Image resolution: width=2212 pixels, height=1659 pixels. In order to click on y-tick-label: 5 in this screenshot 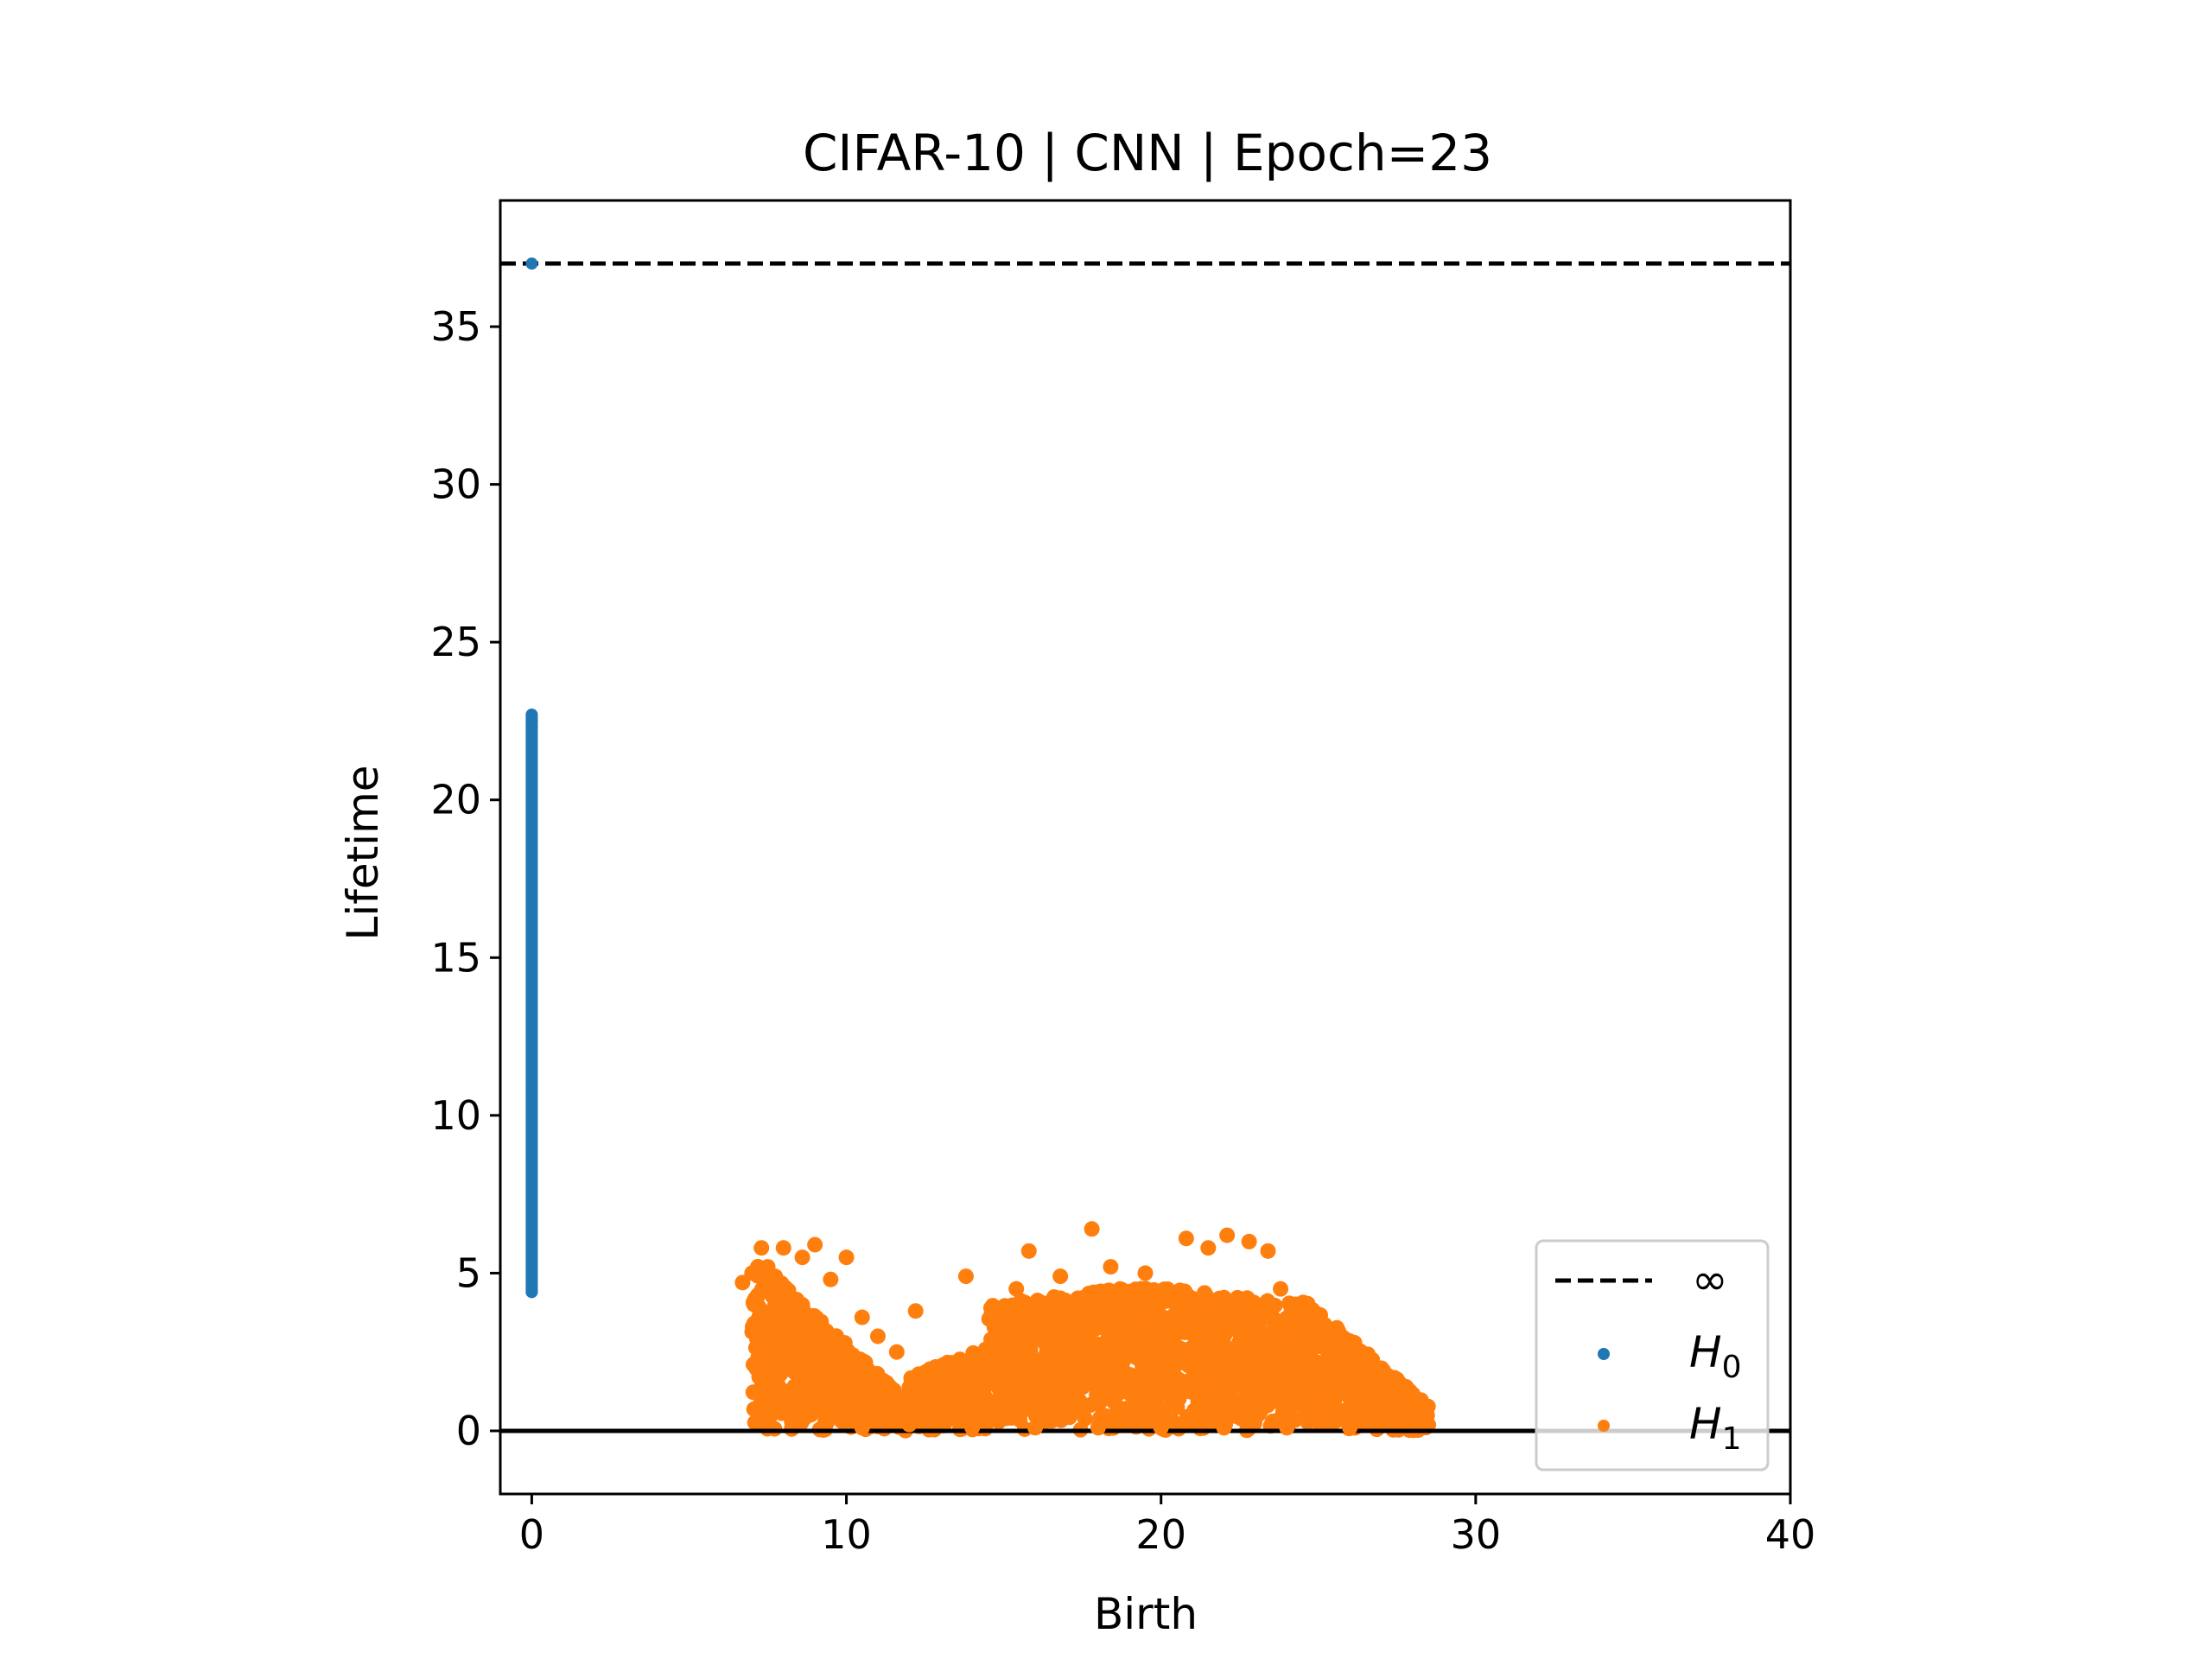, I will do `click(468, 1272)`.